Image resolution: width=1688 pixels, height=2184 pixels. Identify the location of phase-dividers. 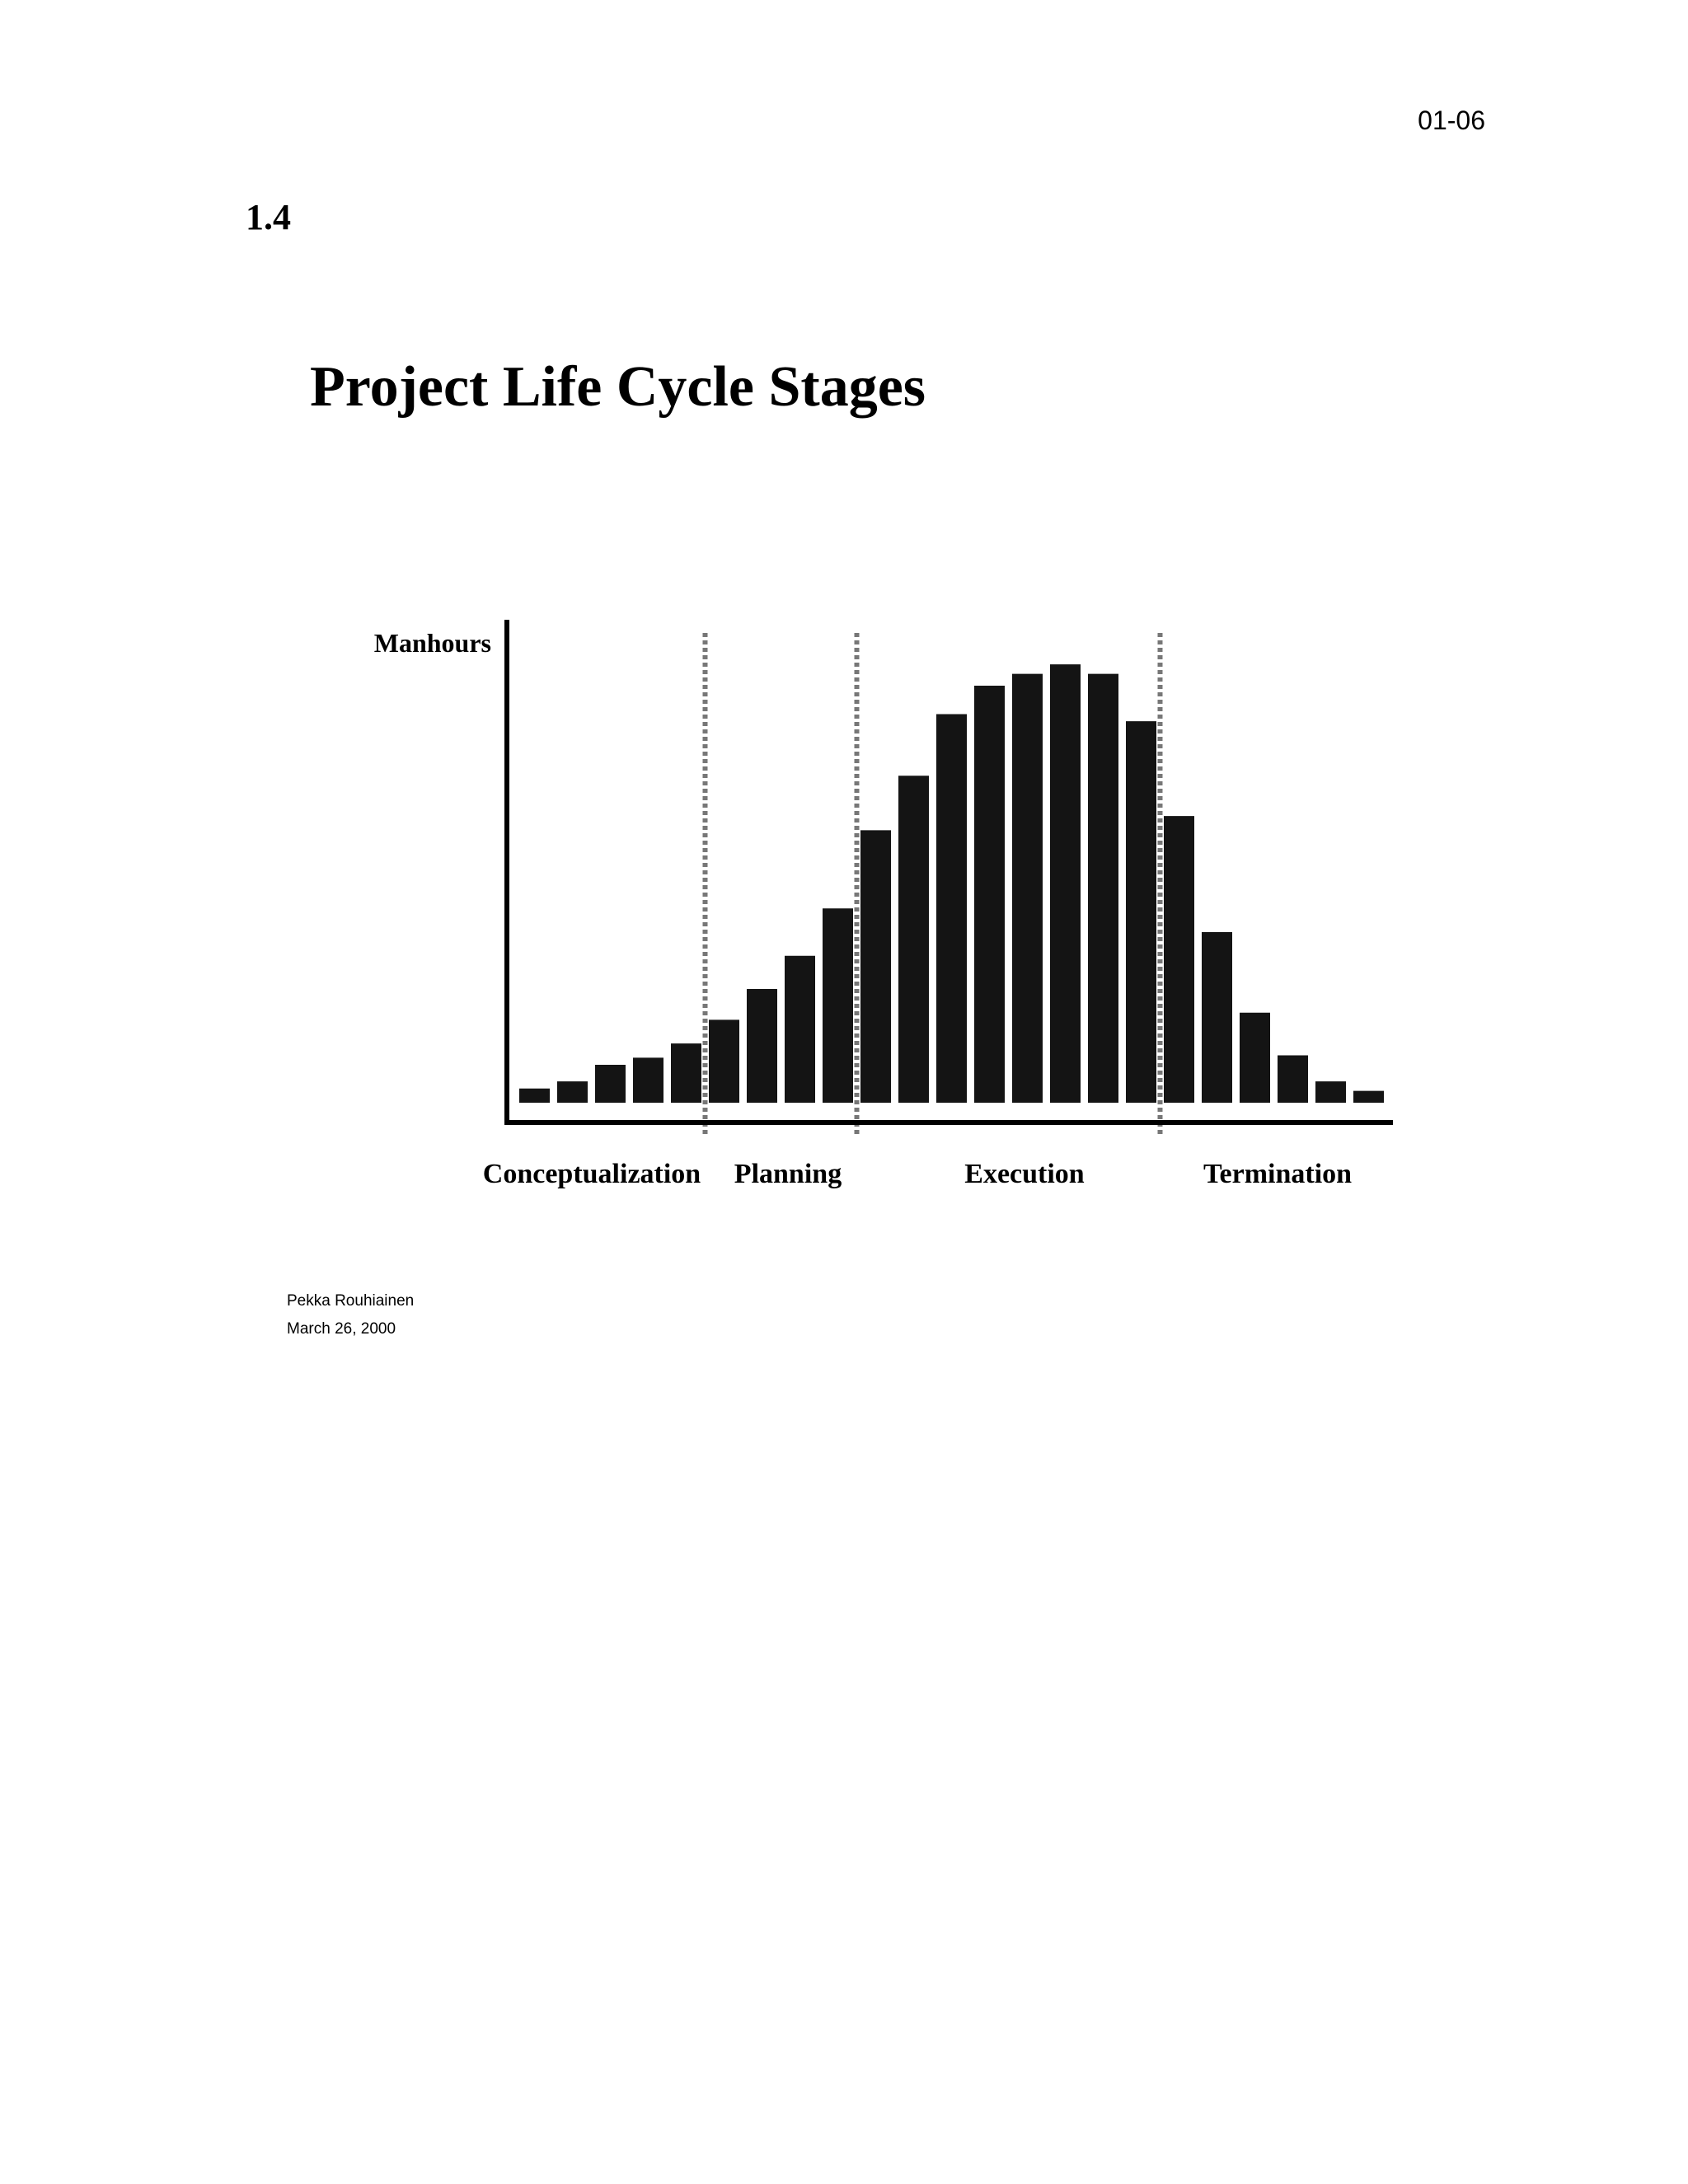
(932, 885).